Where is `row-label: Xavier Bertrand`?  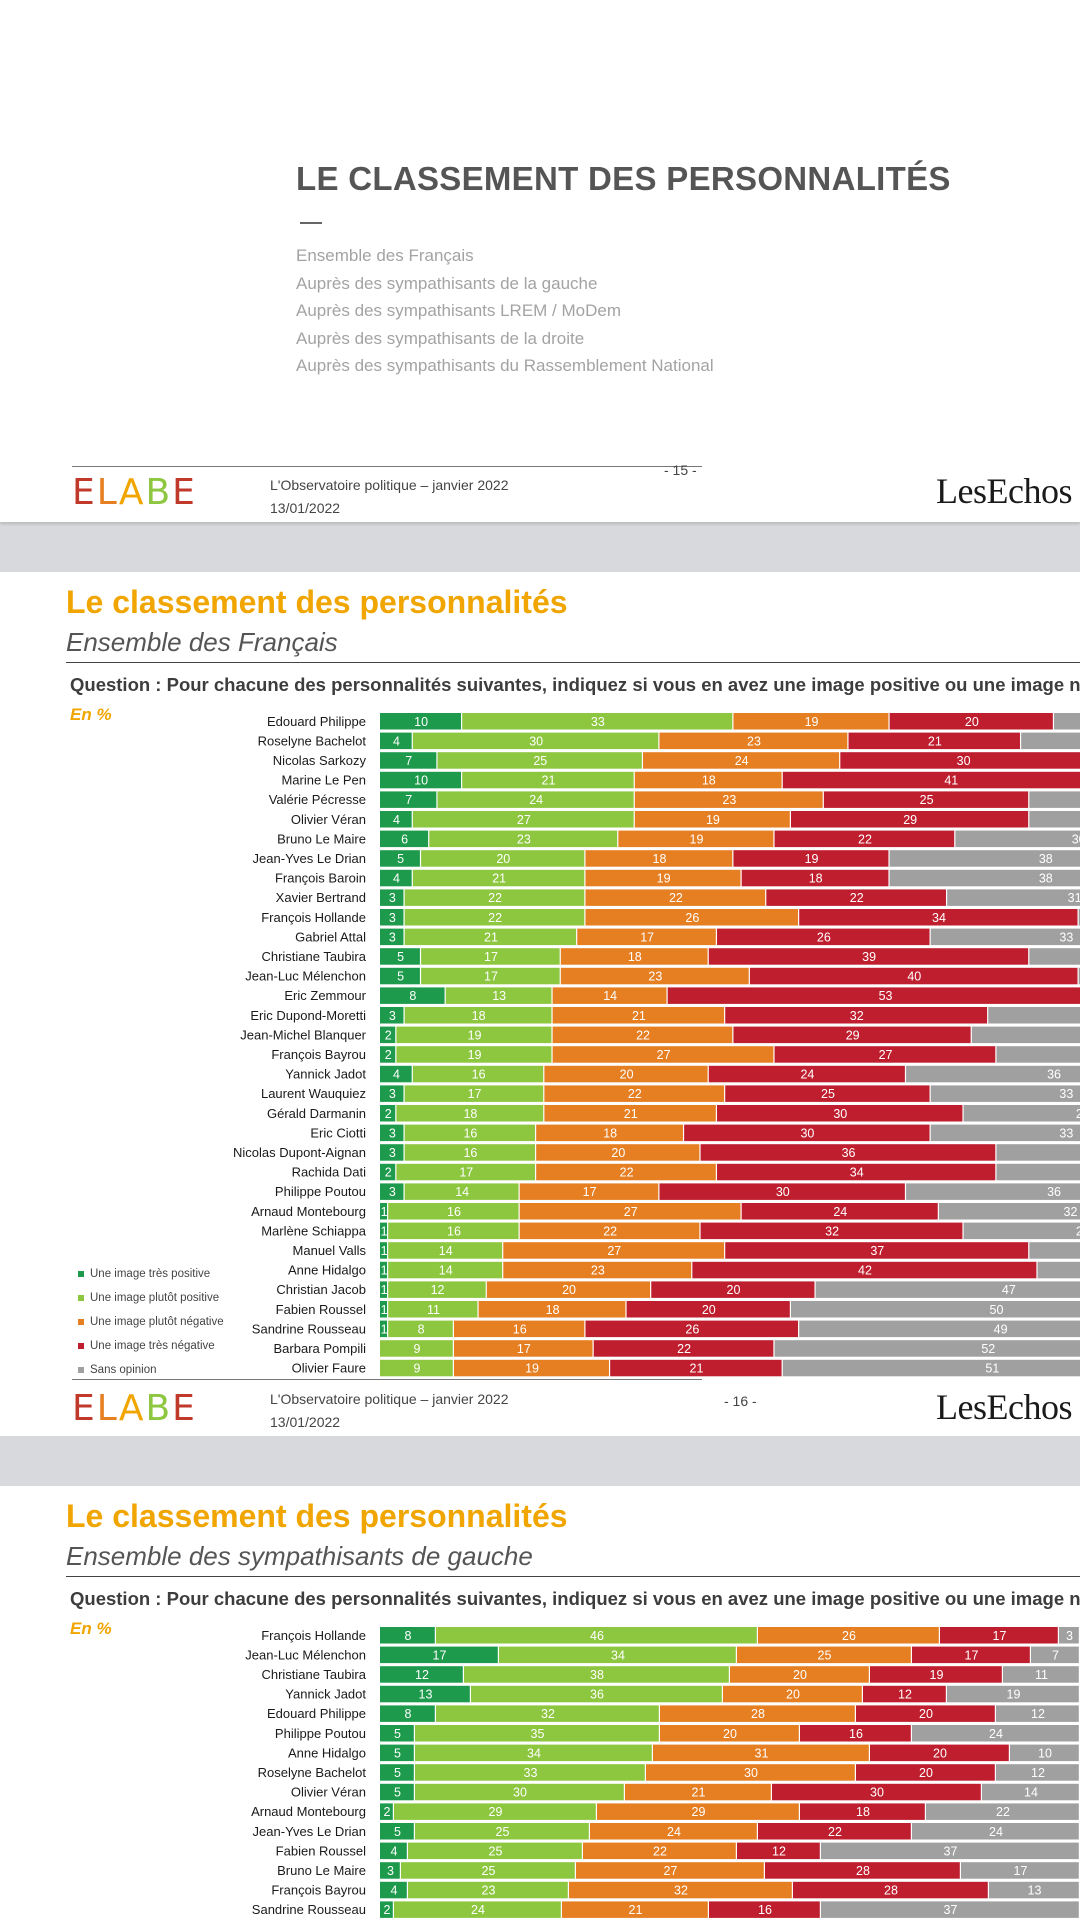 row-label: Xavier Bertrand is located at coordinates (321, 897).